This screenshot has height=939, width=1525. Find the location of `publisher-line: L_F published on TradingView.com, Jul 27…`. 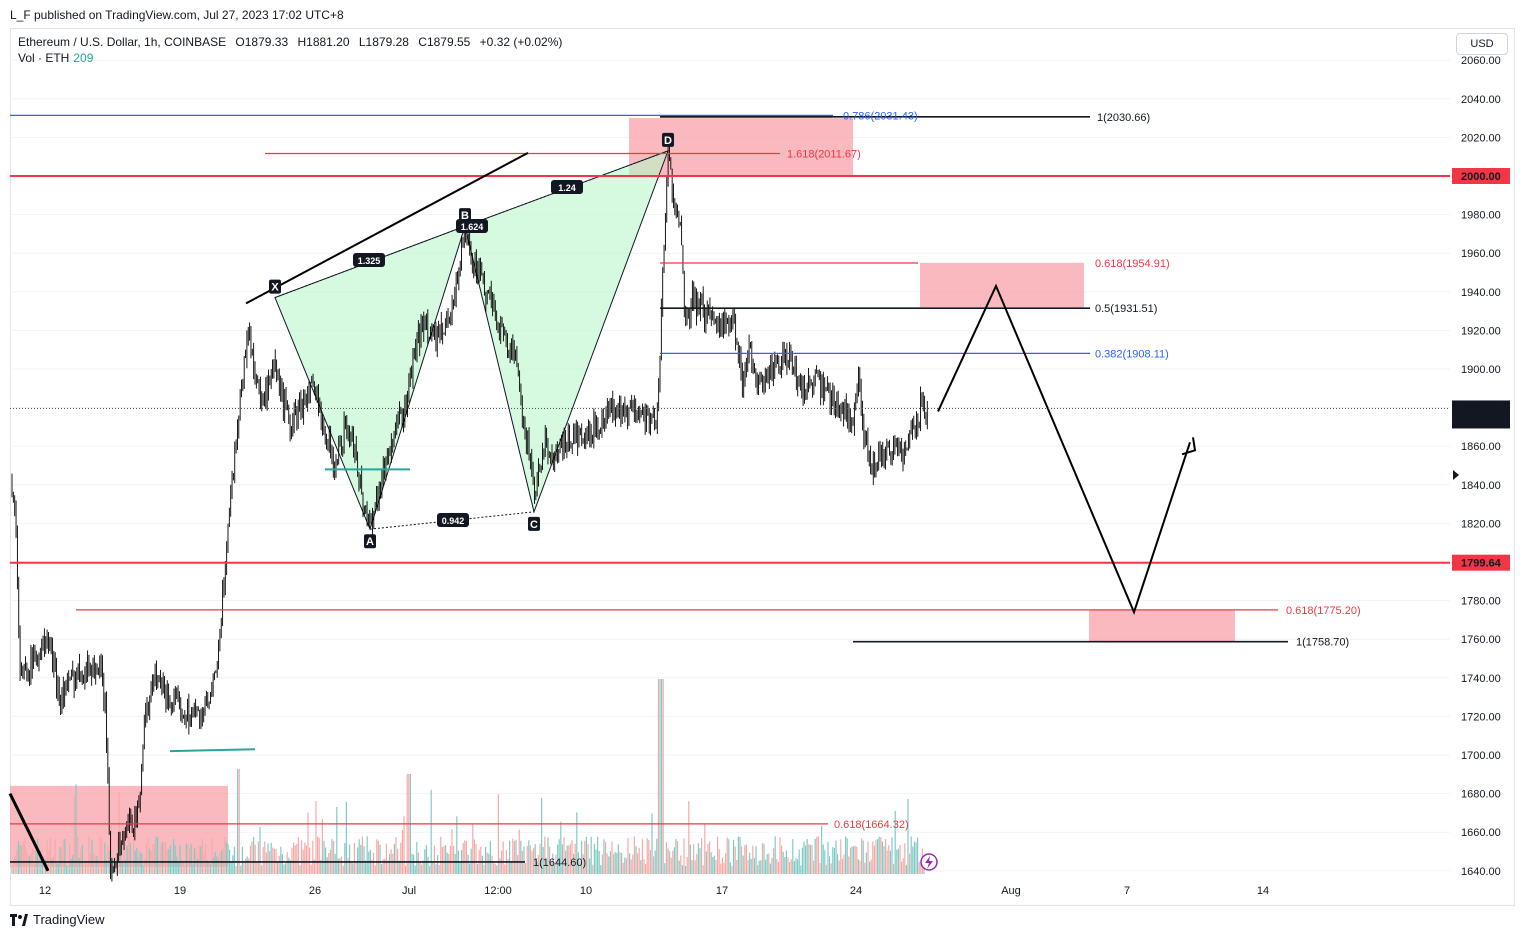

publisher-line: L_F published on TradingView.com, Jul 27… is located at coordinates (177, 15).